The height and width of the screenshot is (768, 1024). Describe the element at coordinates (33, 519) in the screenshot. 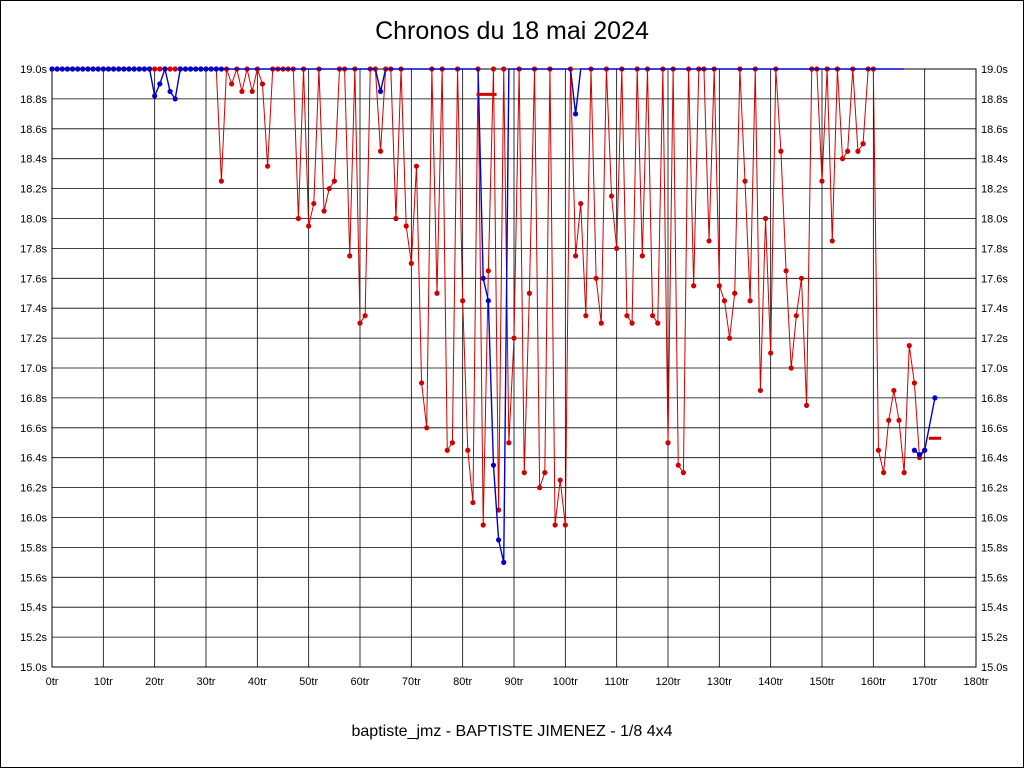

I see `y-tick-label-left: 16.0s` at that location.